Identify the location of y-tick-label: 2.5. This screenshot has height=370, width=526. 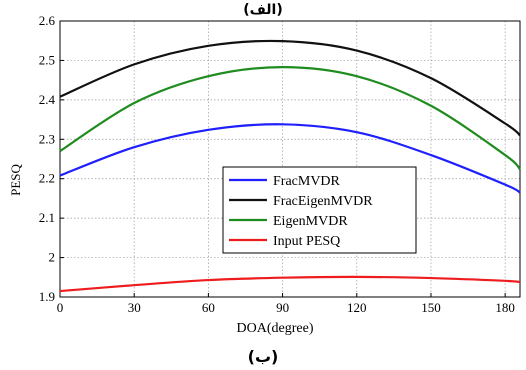
(47, 59).